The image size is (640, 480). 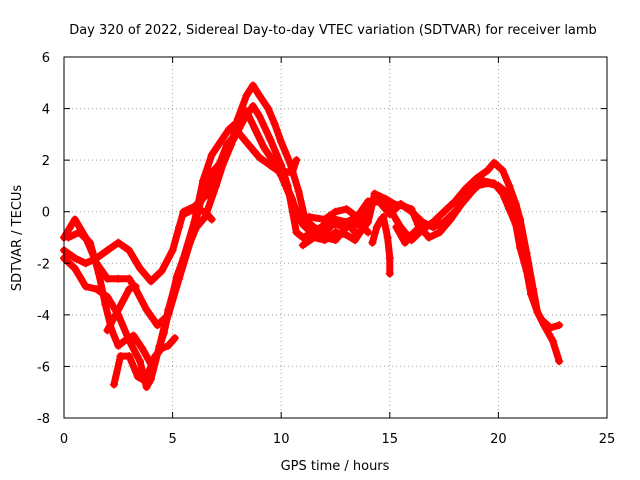 I want to click on y-tick-label: 2, so click(x=46, y=161).